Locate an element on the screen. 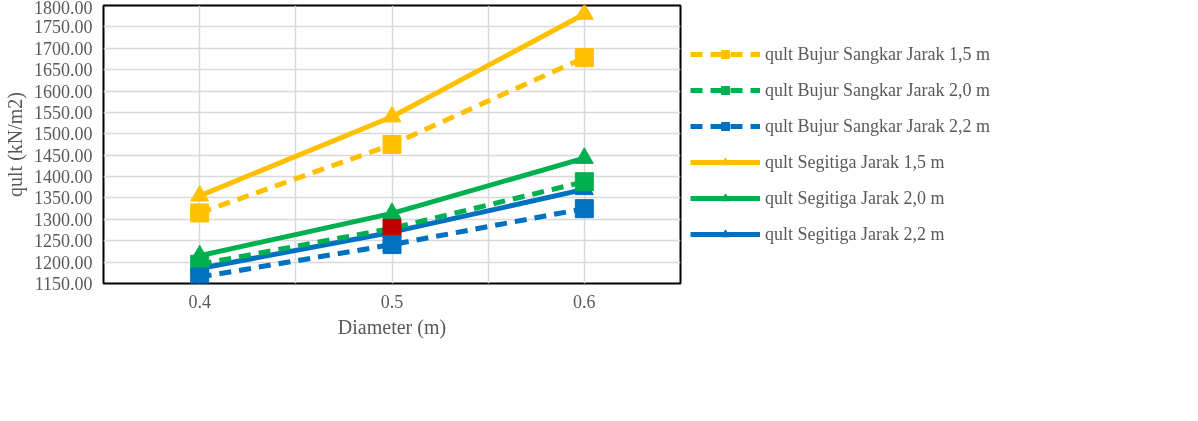 Image resolution: width=1198 pixels, height=421 pixels. x-tick-label: 0.4 is located at coordinates (199, 301).